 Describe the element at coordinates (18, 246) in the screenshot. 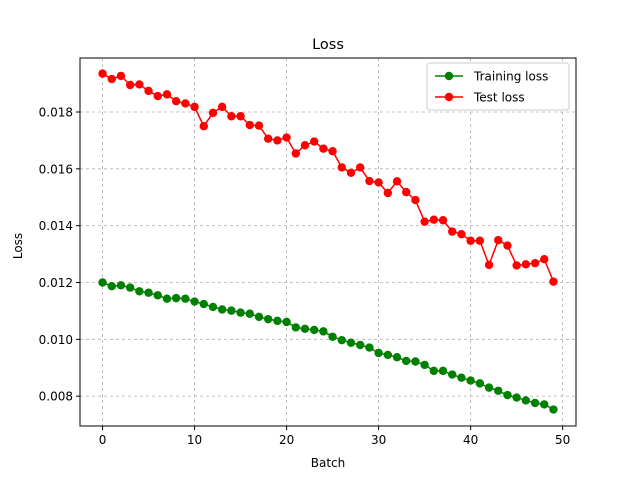

I see `y-axis-label: Loss` at that location.